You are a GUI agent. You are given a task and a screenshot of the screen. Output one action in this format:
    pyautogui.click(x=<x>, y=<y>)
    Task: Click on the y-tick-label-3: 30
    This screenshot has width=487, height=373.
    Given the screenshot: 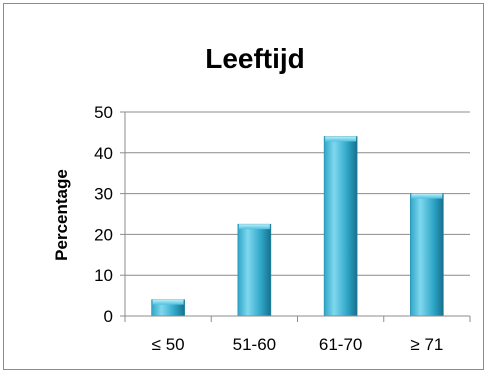 What is the action you would take?
    pyautogui.click(x=103, y=194)
    